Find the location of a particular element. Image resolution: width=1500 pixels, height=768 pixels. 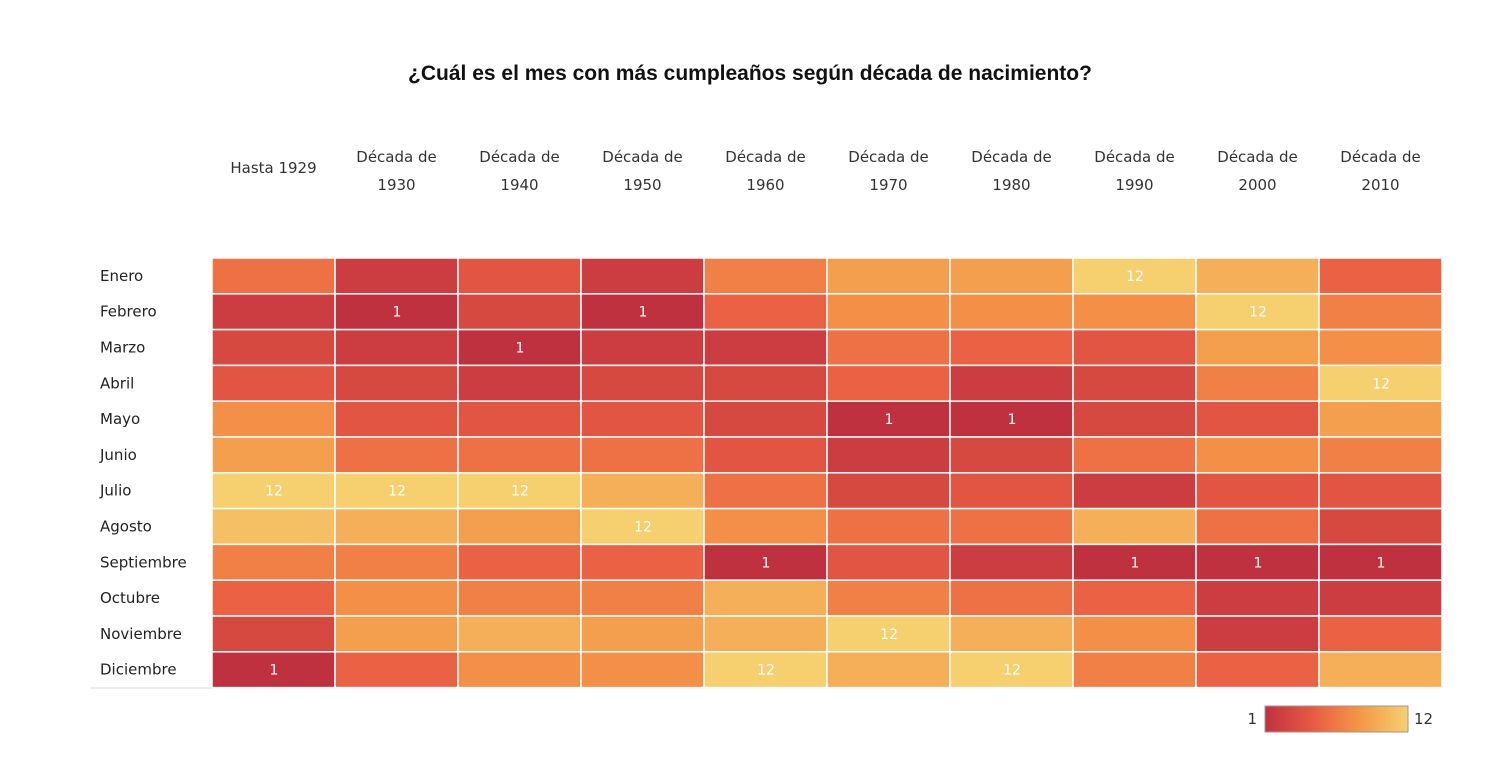

legend-max-label: 12 is located at coordinates (1423, 719).